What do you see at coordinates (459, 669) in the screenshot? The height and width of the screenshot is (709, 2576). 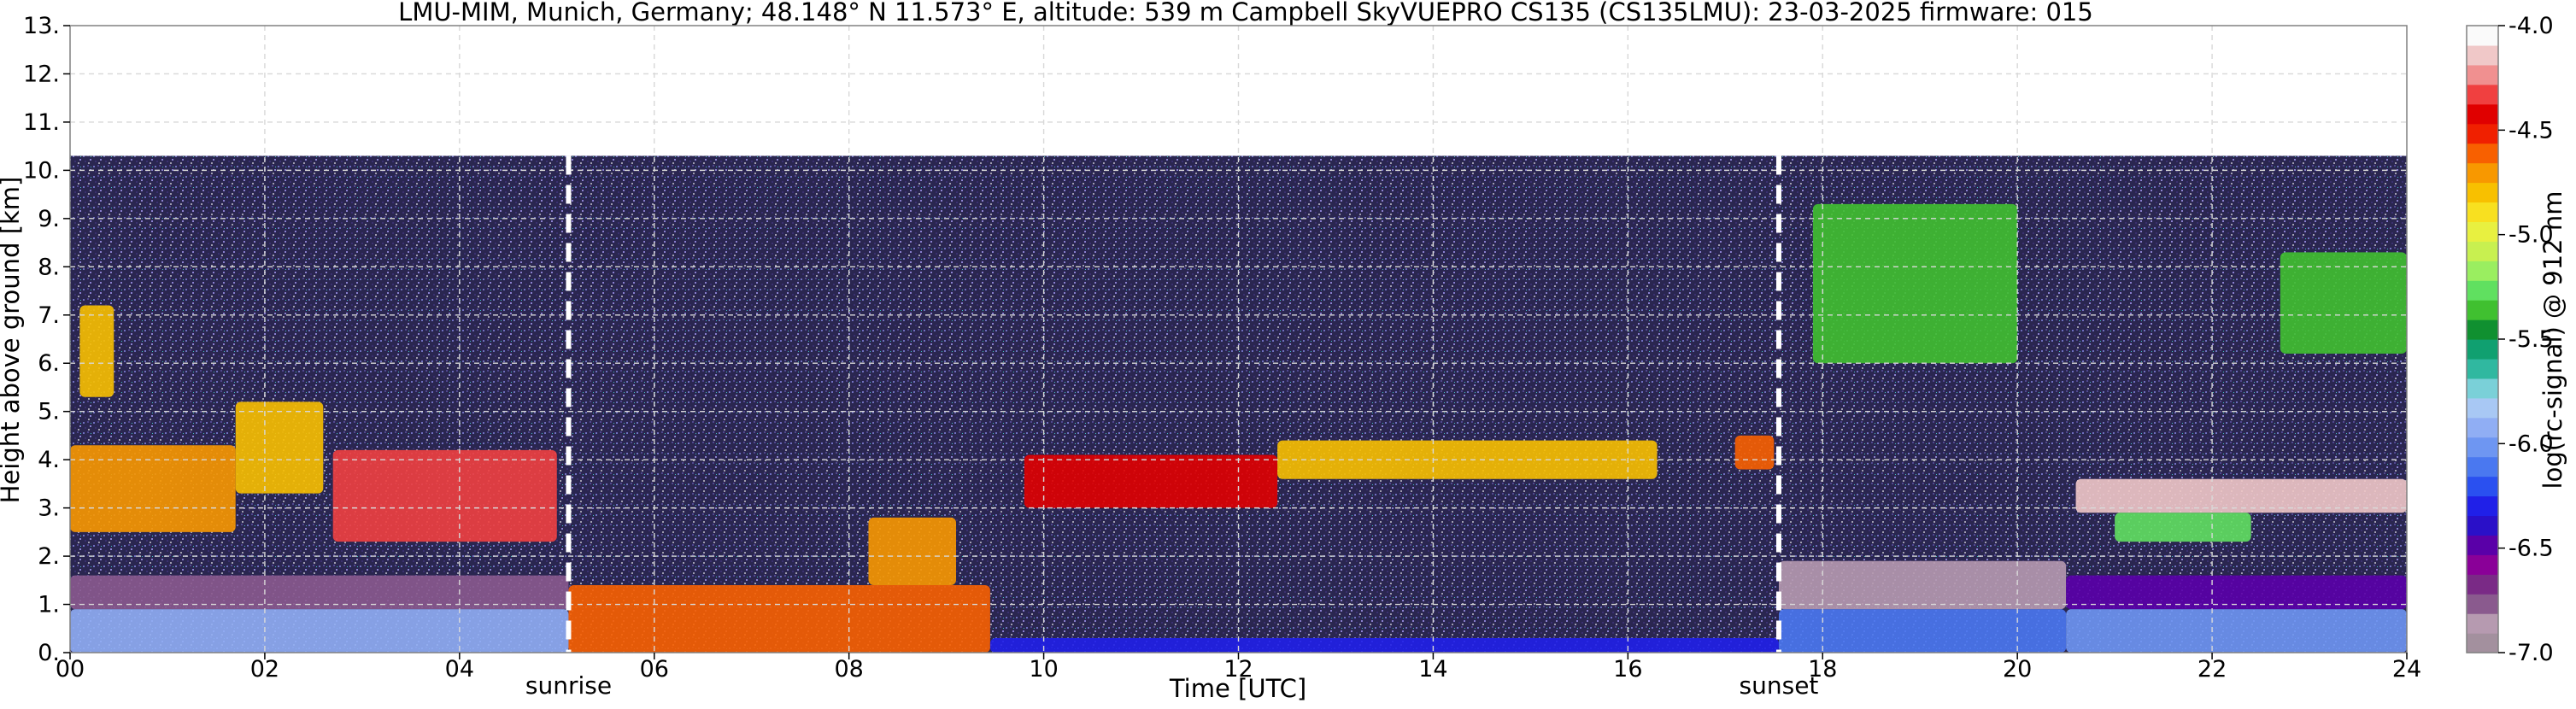 I see `x-tick-label: 04` at bounding box center [459, 669].